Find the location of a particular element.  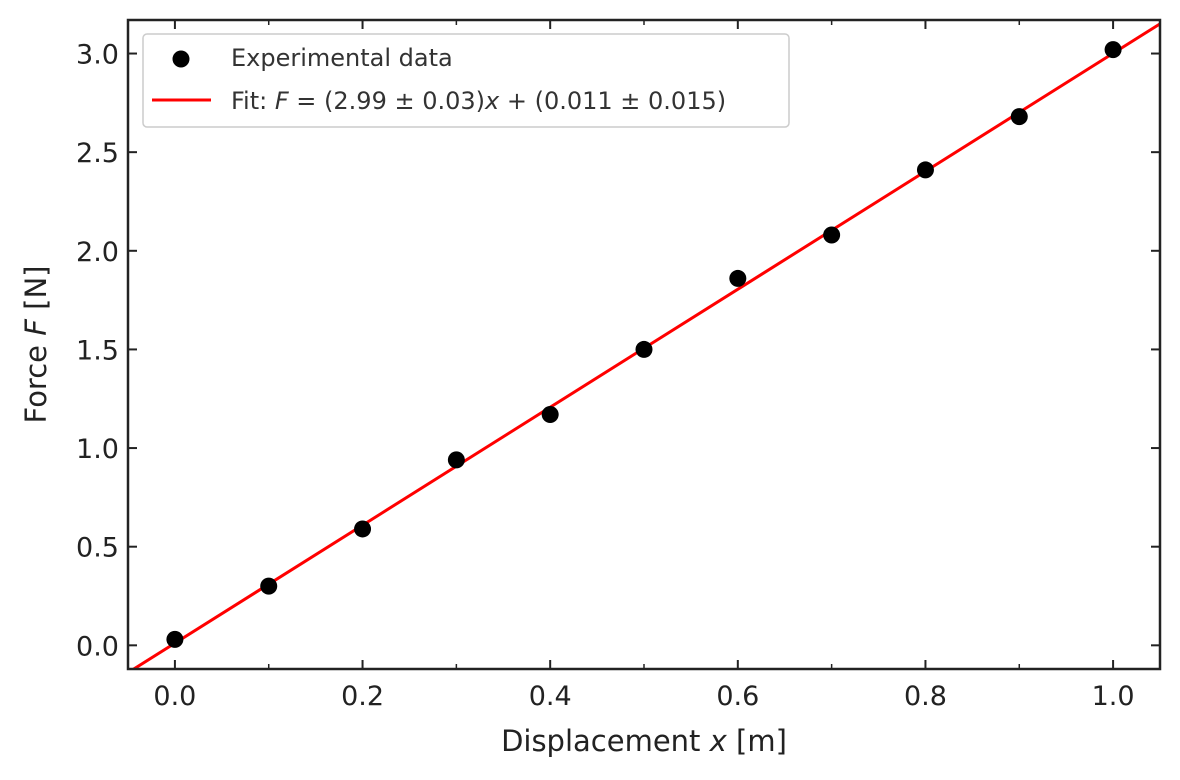

x-tick-label: 0.4 is located at coordinates (550, 696).